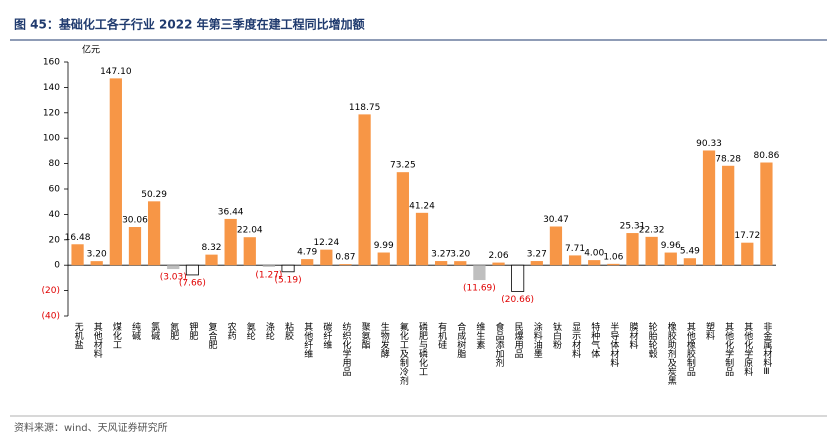  Describe the element at coordinates (747, 236) in the screenshot. I see `value-label: 17.72` at that location.